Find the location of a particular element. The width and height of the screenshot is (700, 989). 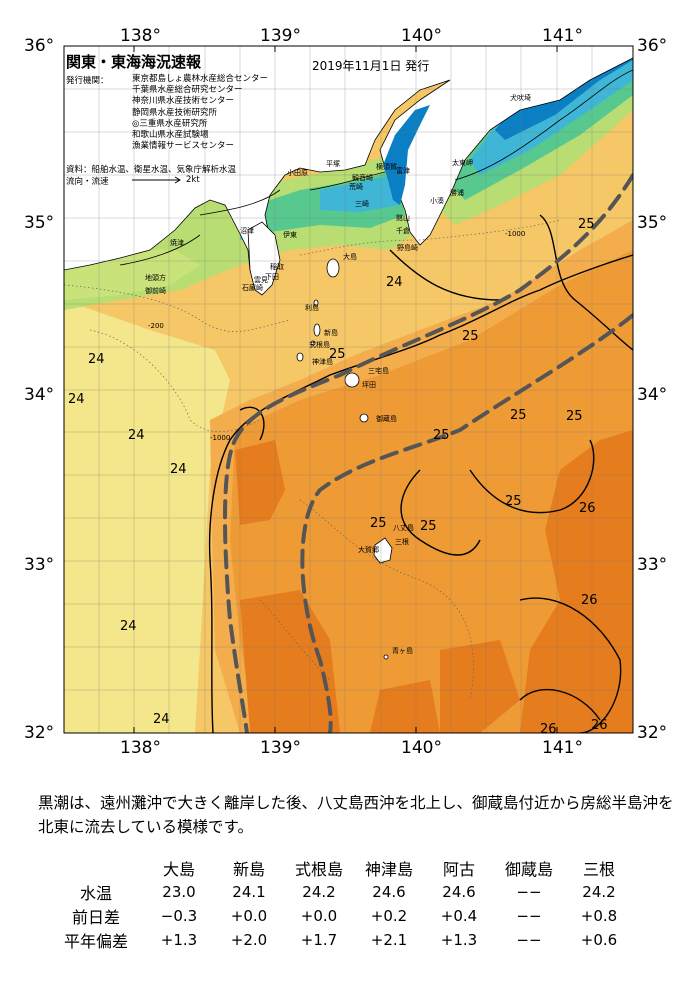

place-label: 大島 is located at coordinates (350, 257).